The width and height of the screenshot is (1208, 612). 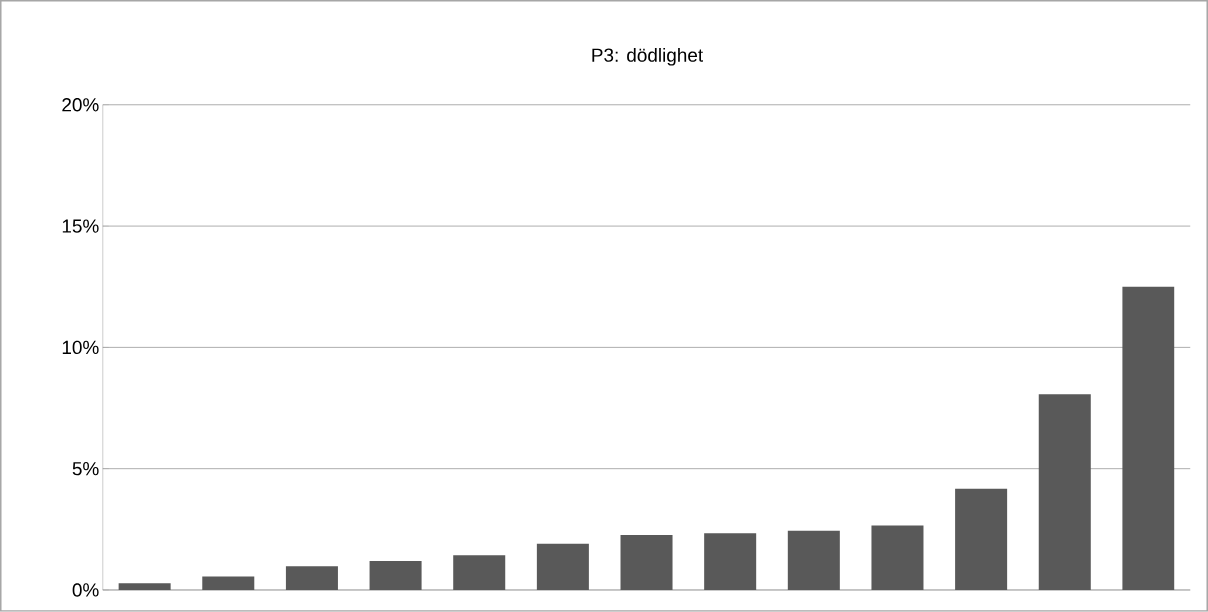 What do you see at coordinates (80, 347) in the screenshot?
I see `y-tick-label: 10%` at bounding box center [80, 347].